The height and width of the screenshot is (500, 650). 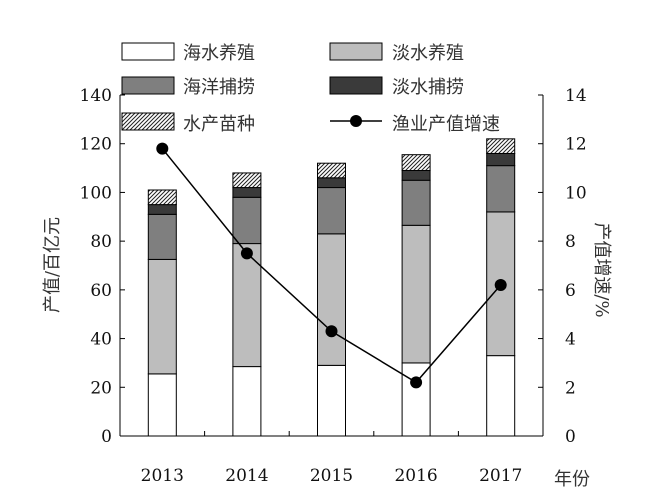 What do you see at coordinates (428, 87) in the screenshot?
I see `legend-label-3: 淡水捕捞` at bounding box center [428, 87].